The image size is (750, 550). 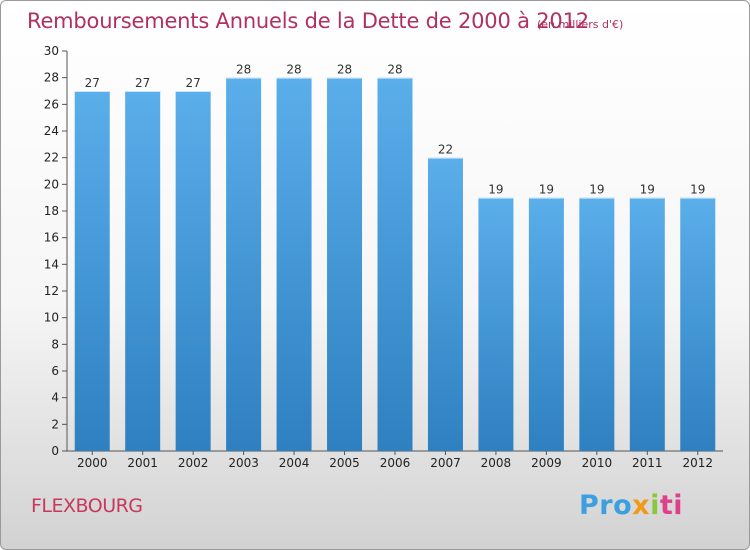 What do you see at coordinates (395, 463) in the screenshot?
I see `x-tick-label: 2006` at bounding box center [395, 463].